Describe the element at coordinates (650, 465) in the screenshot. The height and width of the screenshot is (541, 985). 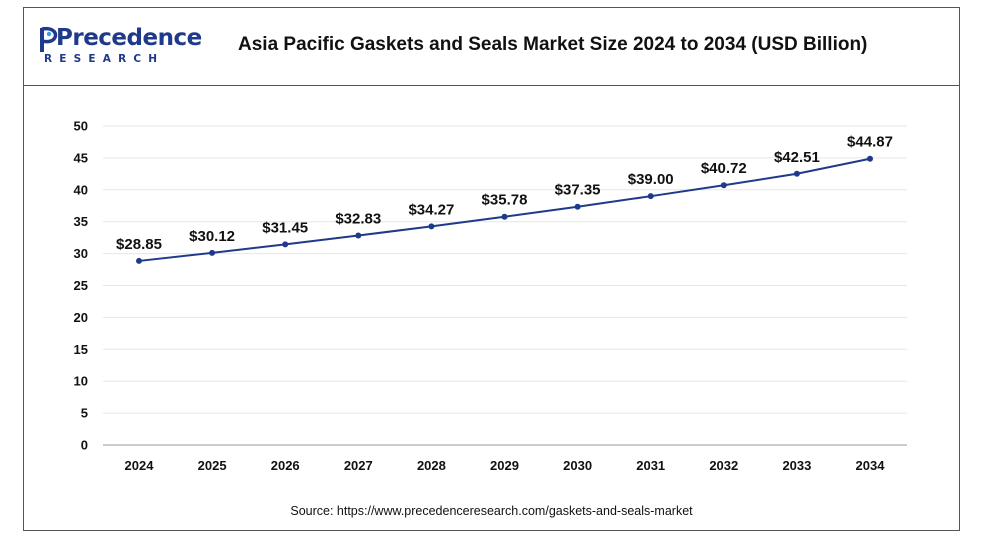
I see `x-tick-label: 2031` at that location.